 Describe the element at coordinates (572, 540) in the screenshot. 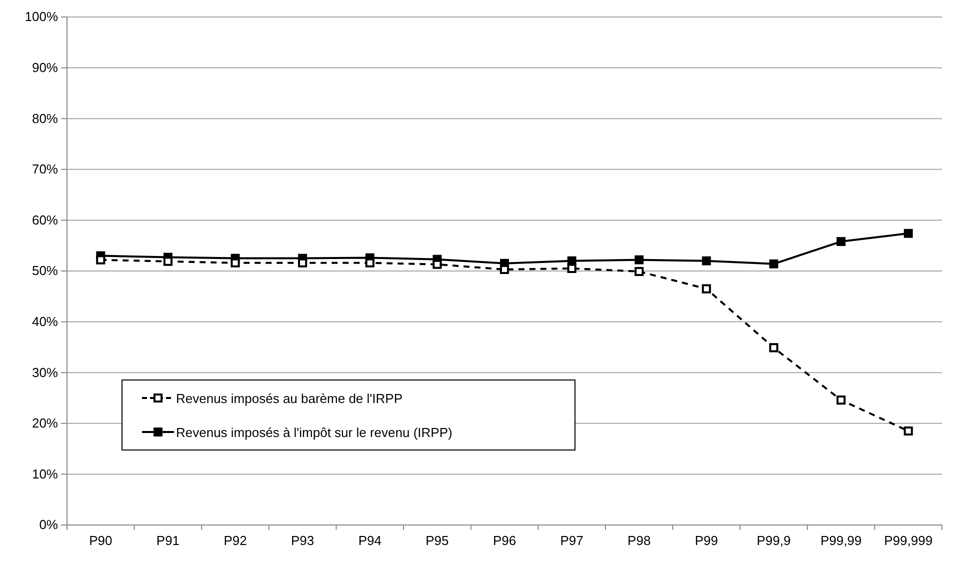

I see `x-tick-label: P97` at that location.